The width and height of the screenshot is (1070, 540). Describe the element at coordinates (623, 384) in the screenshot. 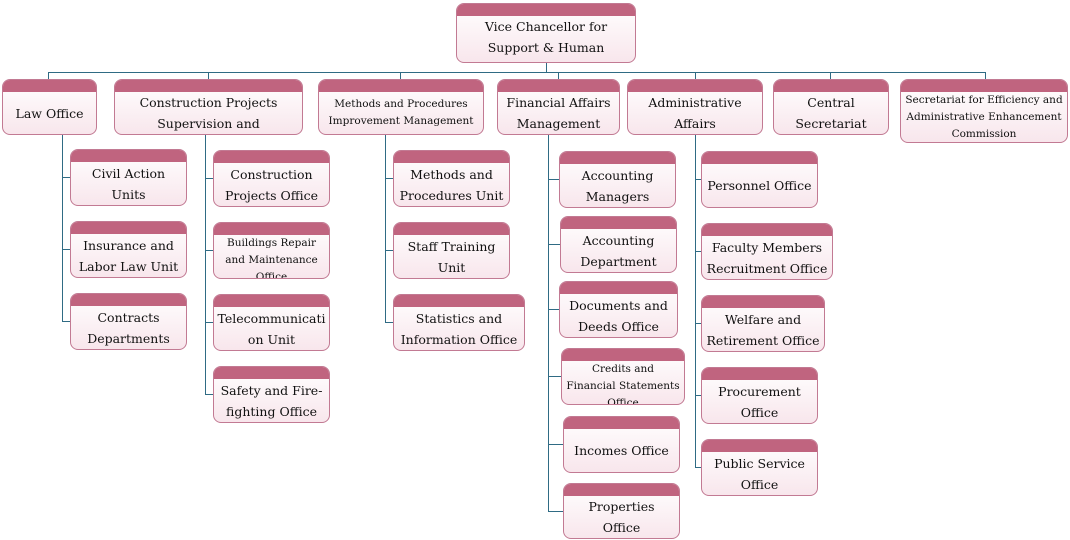

I see `box-label: Credits and Financial Statements Office` at that location.